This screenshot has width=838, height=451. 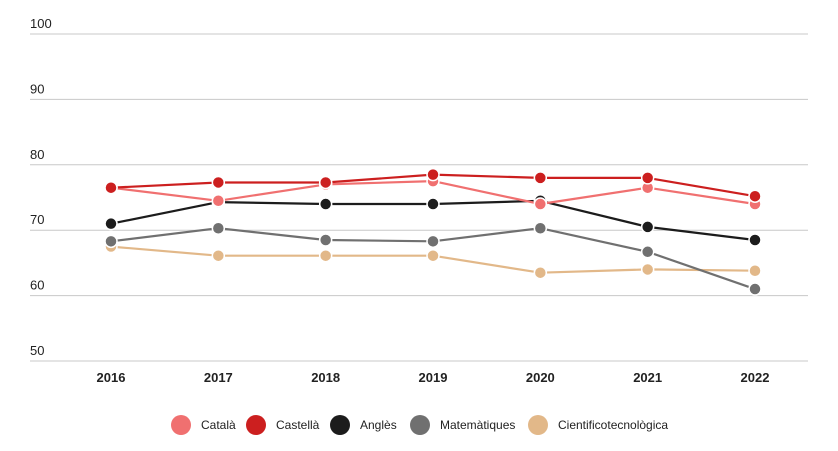 I want to click on legend-label: Cientificotecnològica, so click(x=613, y=425).